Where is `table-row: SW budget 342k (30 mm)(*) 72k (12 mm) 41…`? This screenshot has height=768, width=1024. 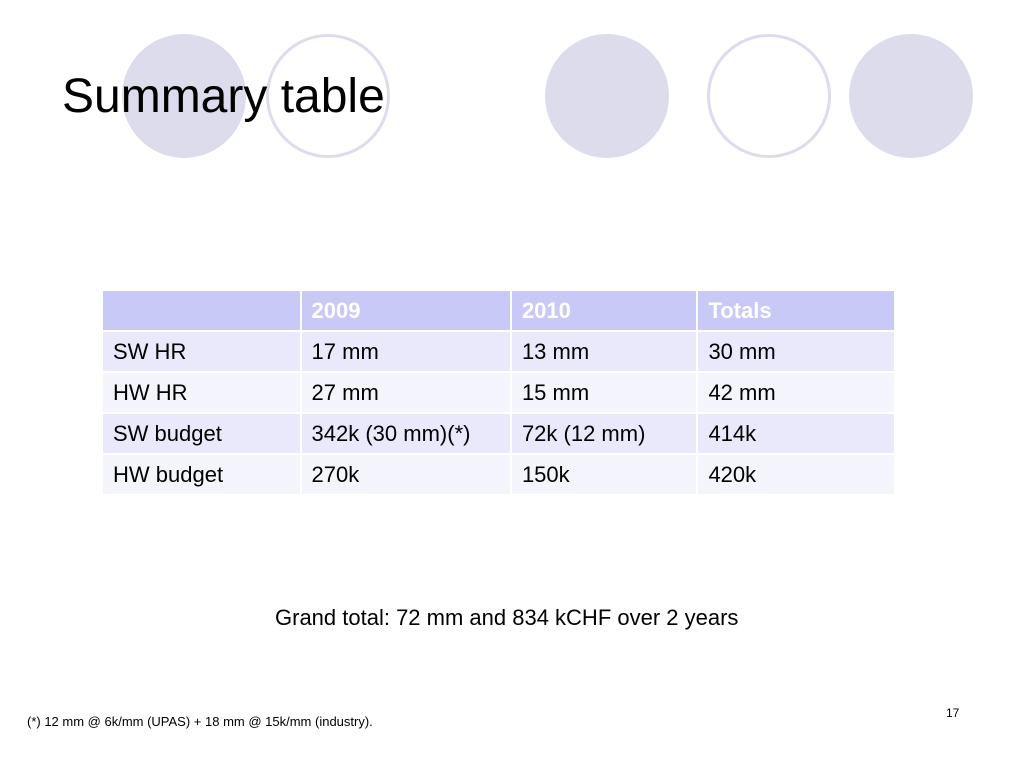
table-row: SW budget 342k (30 mm)(*) 72k (12 mm) 41… is located at coordinates (498, 433).